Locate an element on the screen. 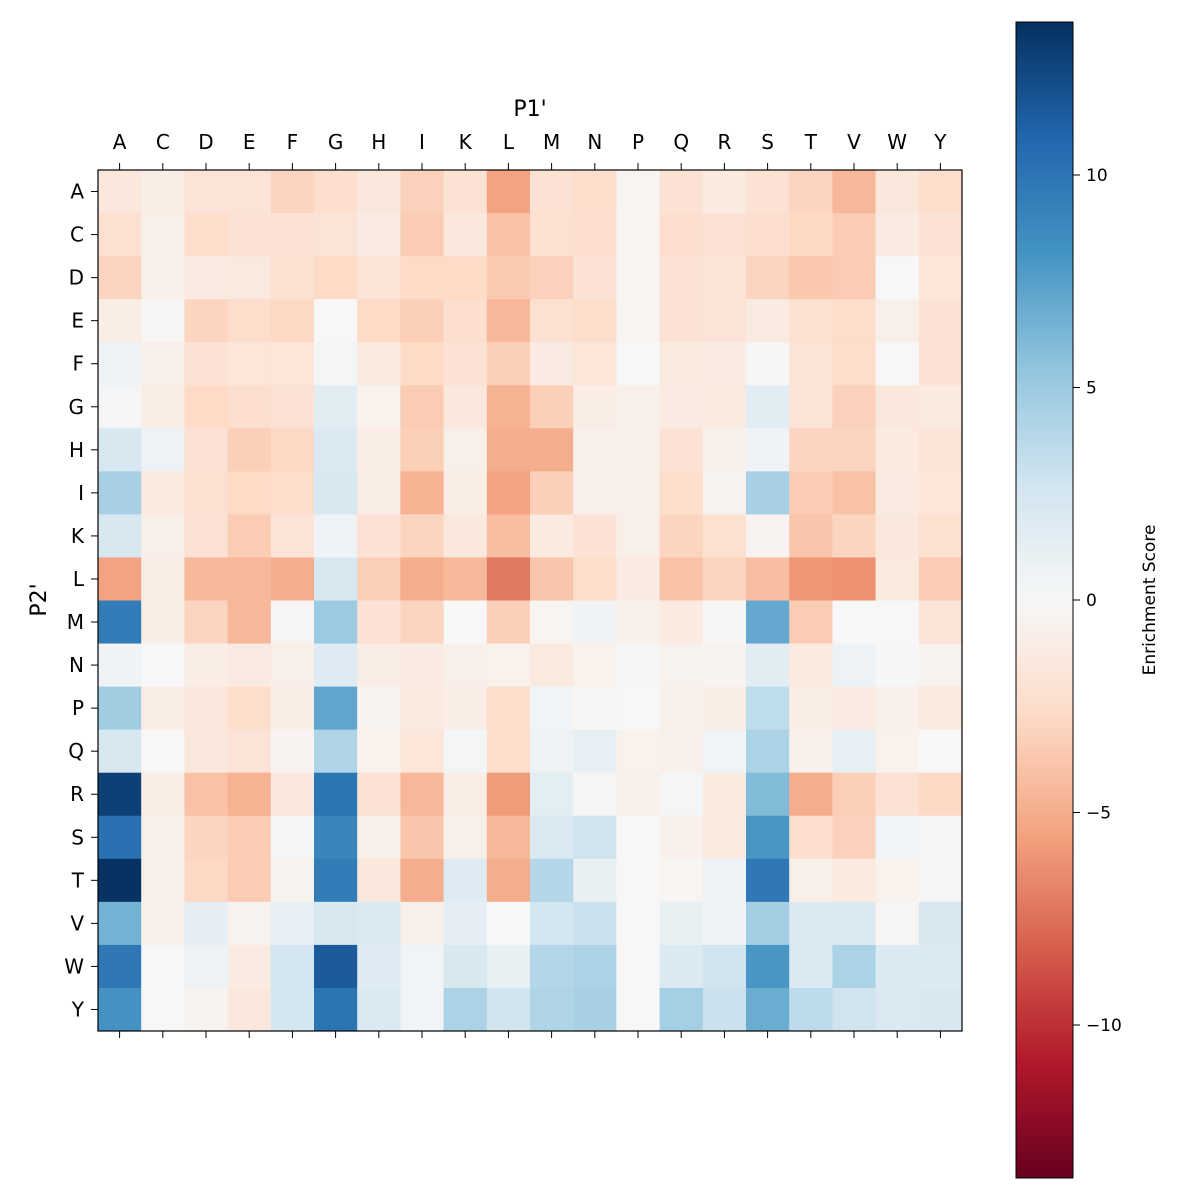  heatmap-cell-Q-G is located at coordinates (336, 751).